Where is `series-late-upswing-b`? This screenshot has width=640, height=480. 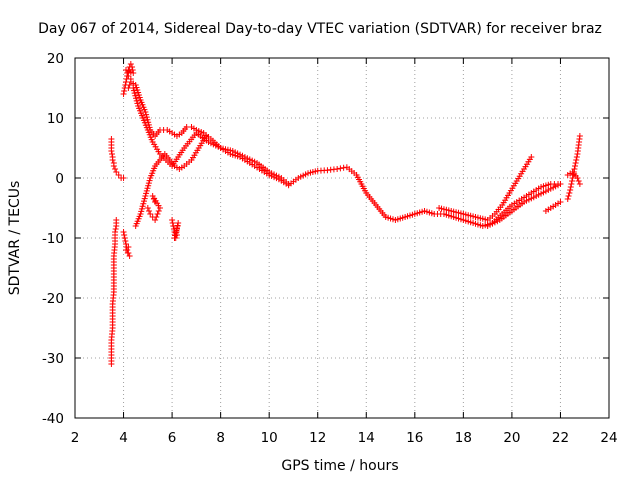 series-late-upswing-b is located at coordinates (524, 205).